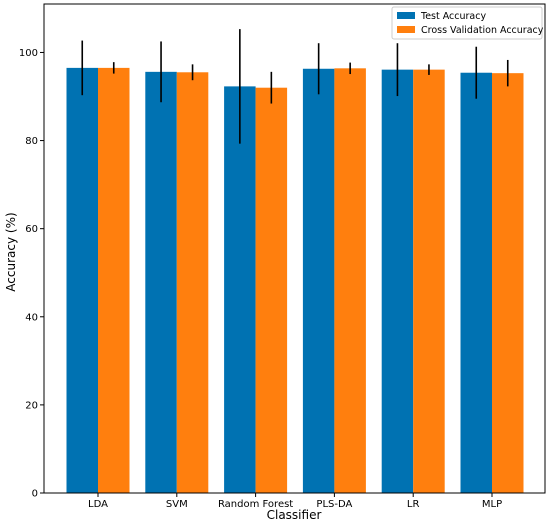 This screenshot has width=550, height=525. Describe the element at coordinates (11, 251) in the screenshot. I see `y-axis-title: Accuracy (%)` at that location.